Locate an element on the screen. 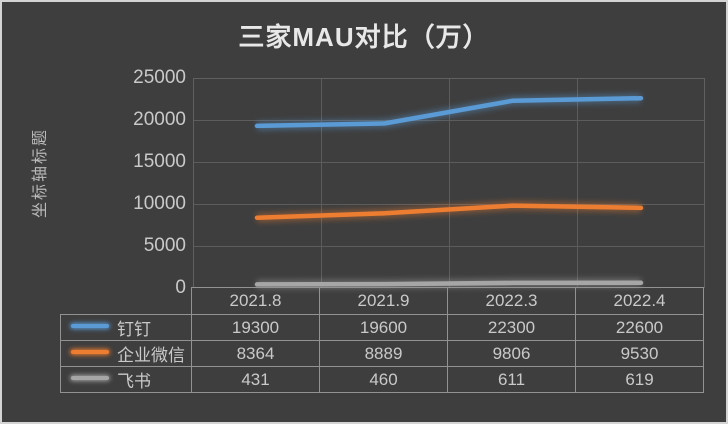 Image resolution: width=728 pixels, height=424 pixels. table-cell: 431 is located at coordinates (255, 379).